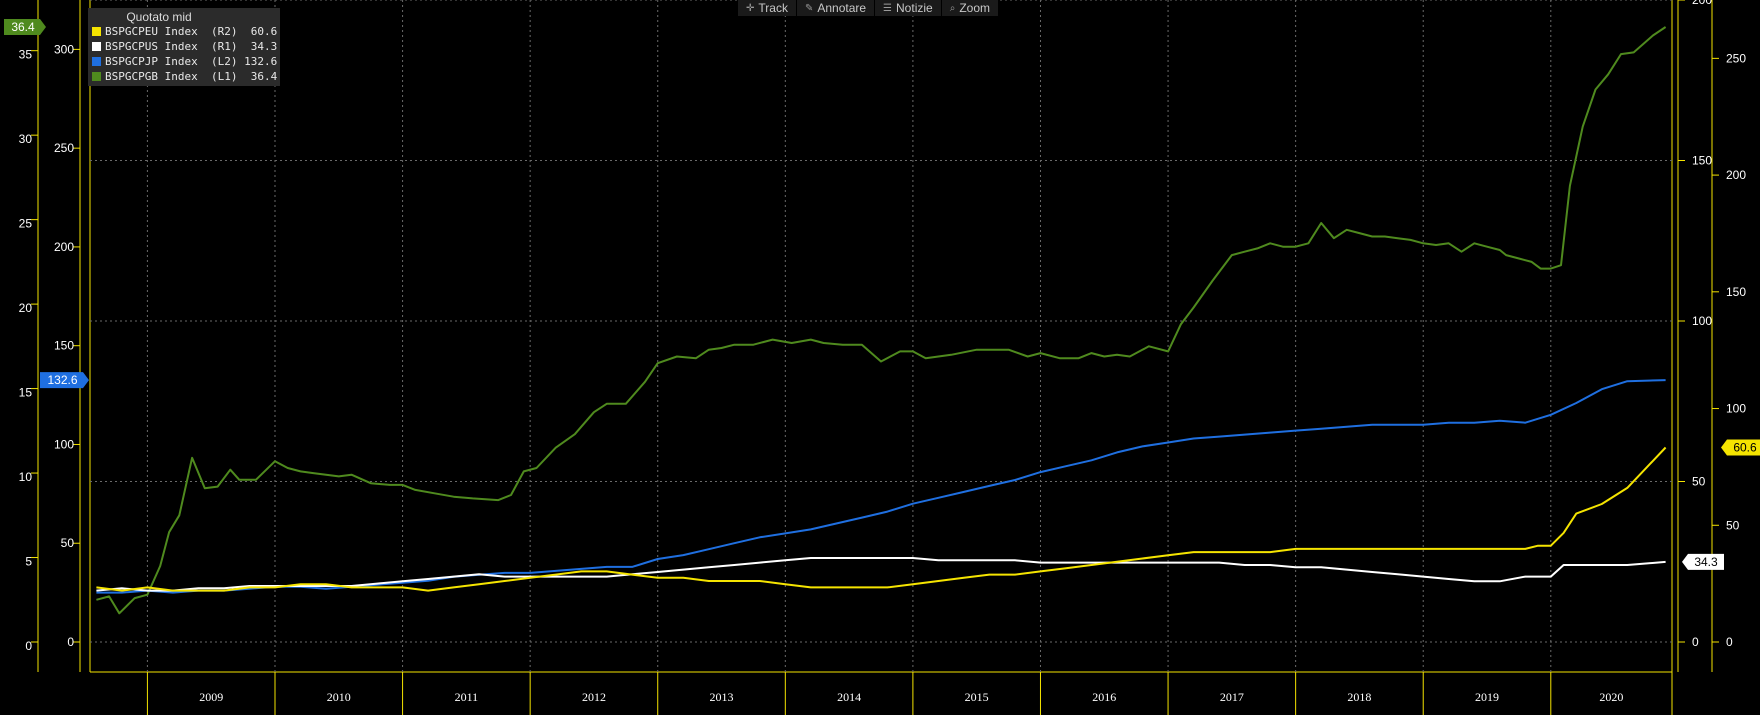  I want to click on y-tick-label-l1: 5, so click(28, 562).